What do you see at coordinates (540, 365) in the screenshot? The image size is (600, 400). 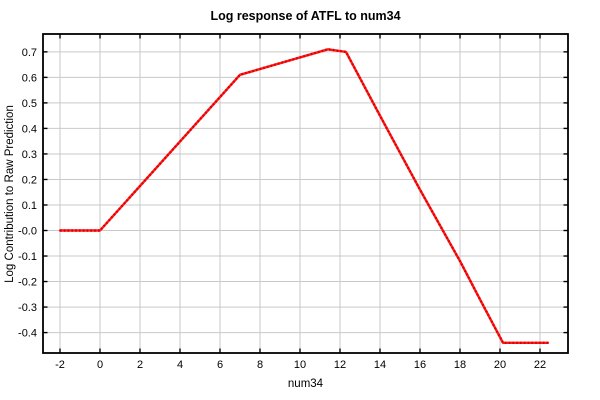 I see `x-tick-label: 22` at bounding box center [540, 365].